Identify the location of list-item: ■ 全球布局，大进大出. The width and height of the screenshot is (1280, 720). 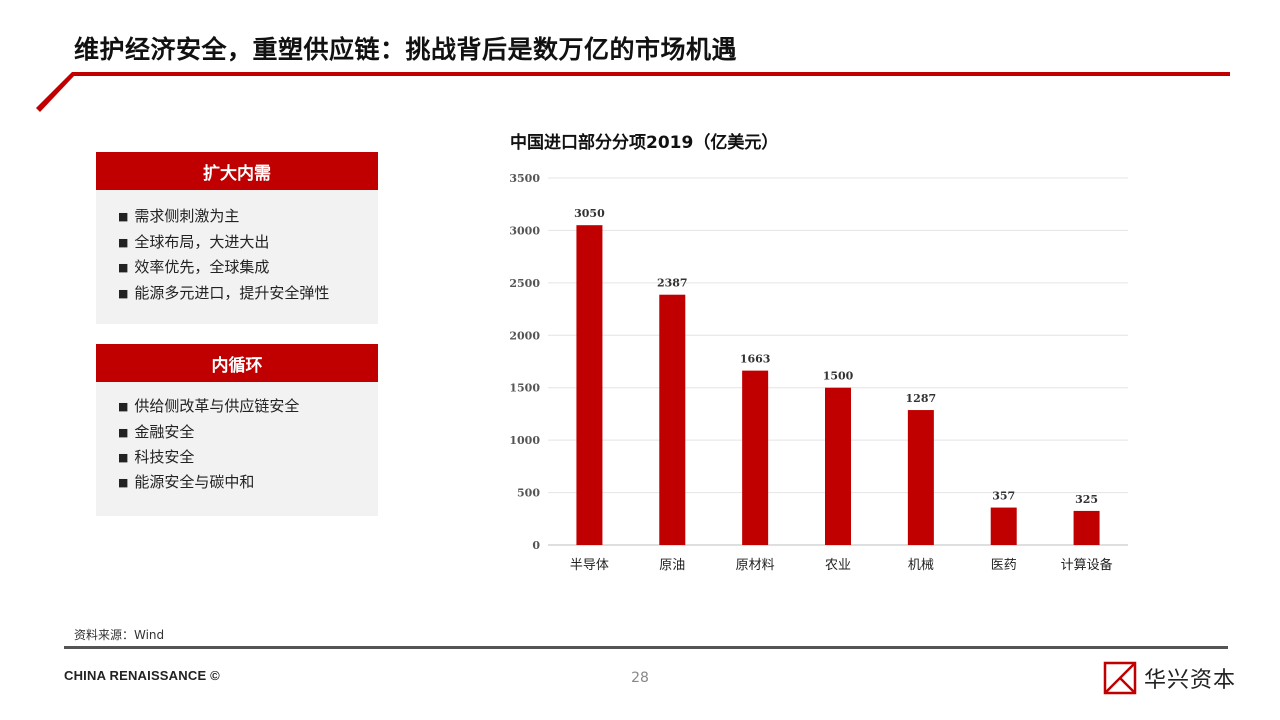
(194, 241).